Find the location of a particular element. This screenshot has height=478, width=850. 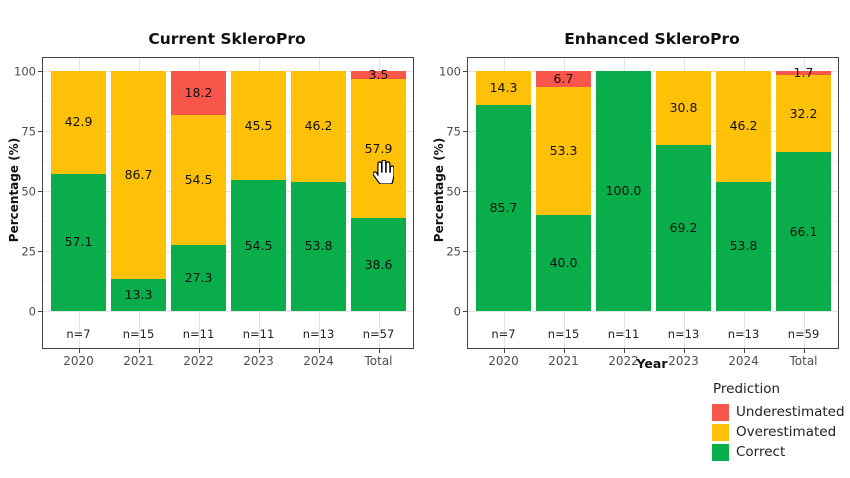

value-label: 40.0 is located at coordinates (563, 262).